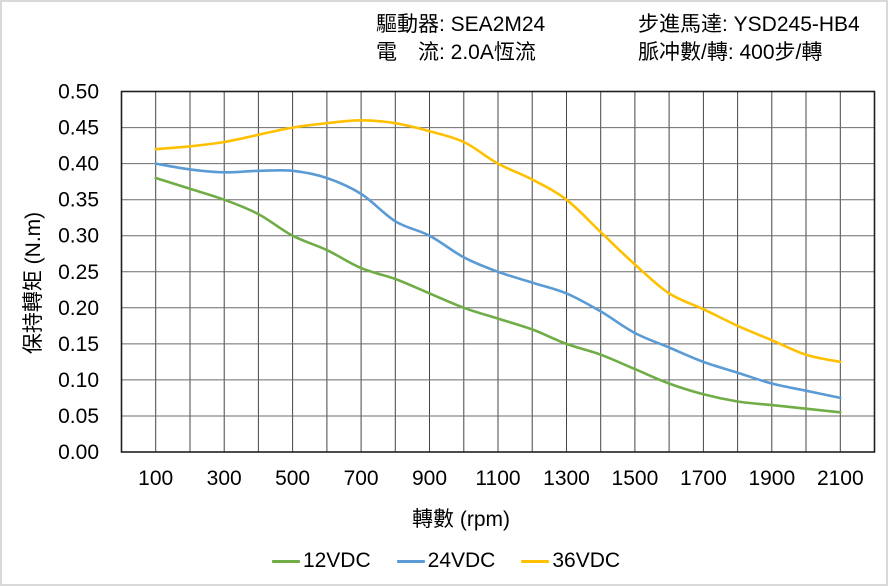  What do you see at coordinates (618, 25) in the screenshot?
I see `header-row-1: 驅動器: SEA2M24 步進馬達: YSD245-HB4` at bounding box center [618, 25].